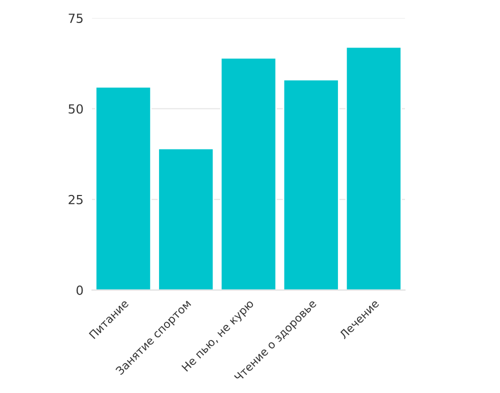 Image resolution: width=500 pixels, height=393 pixels. I want to click on y-tick-label: 0, so click(79, 290).